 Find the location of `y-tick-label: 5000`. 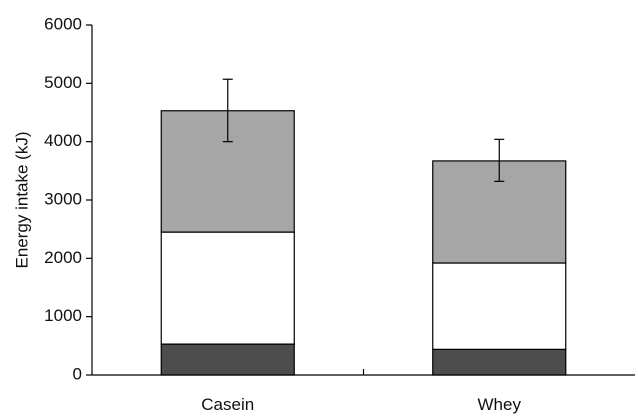

y-tick-label: 5000 is located at coordinates (63, 82).